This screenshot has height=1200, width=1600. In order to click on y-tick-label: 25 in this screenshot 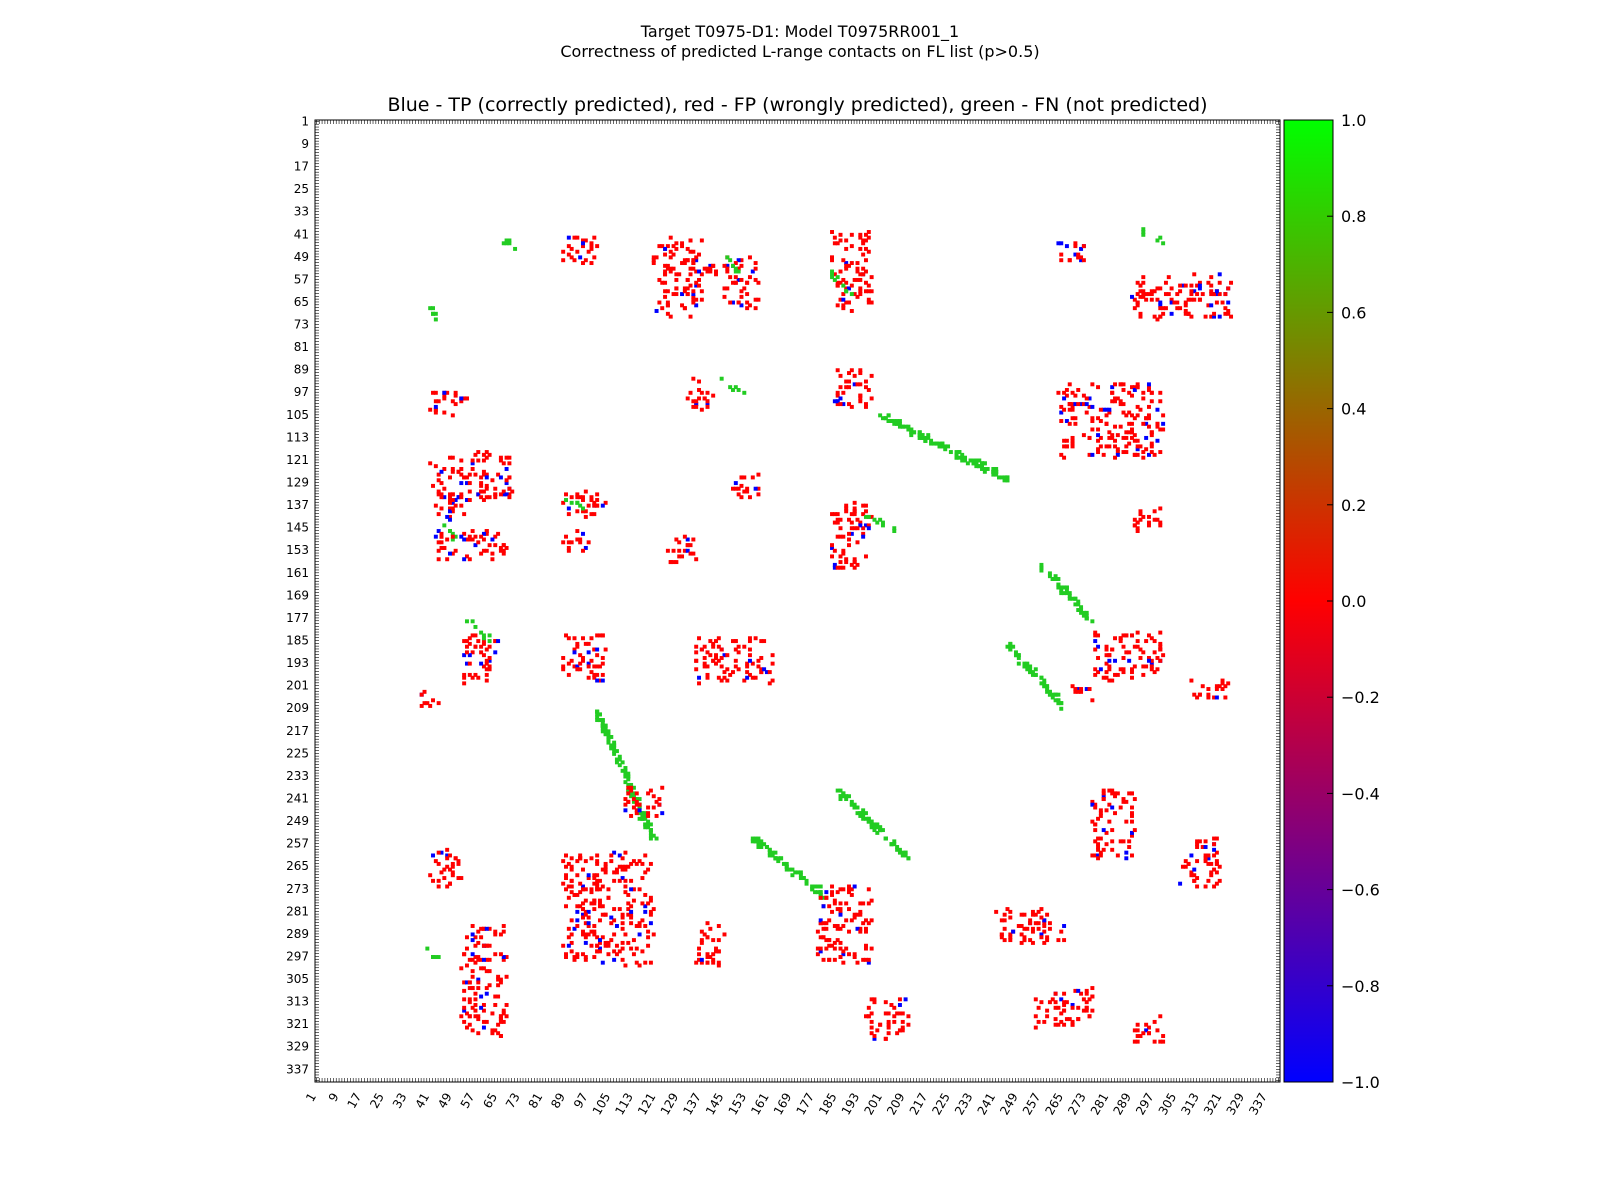, I will do `click(301, 189)`.